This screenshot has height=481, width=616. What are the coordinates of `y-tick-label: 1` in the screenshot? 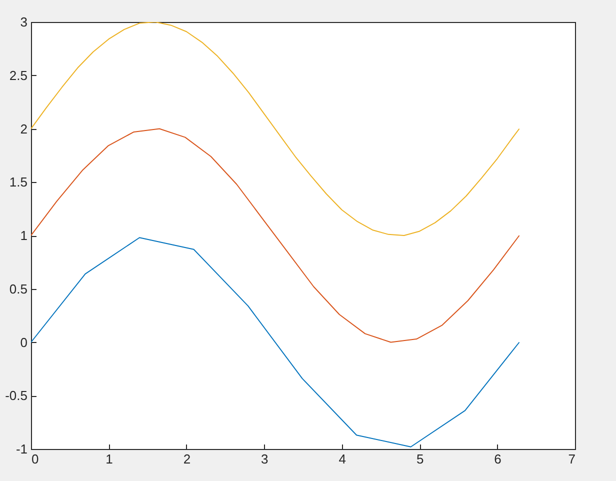 It's located at (24, 235).